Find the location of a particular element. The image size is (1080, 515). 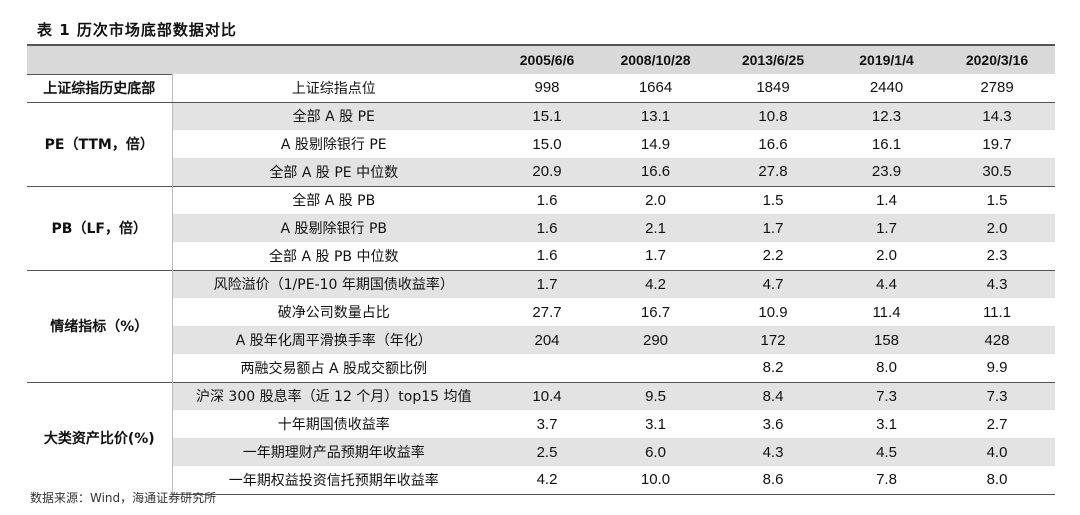

value-cell: 4.3 is located at coordinates (773, 452).